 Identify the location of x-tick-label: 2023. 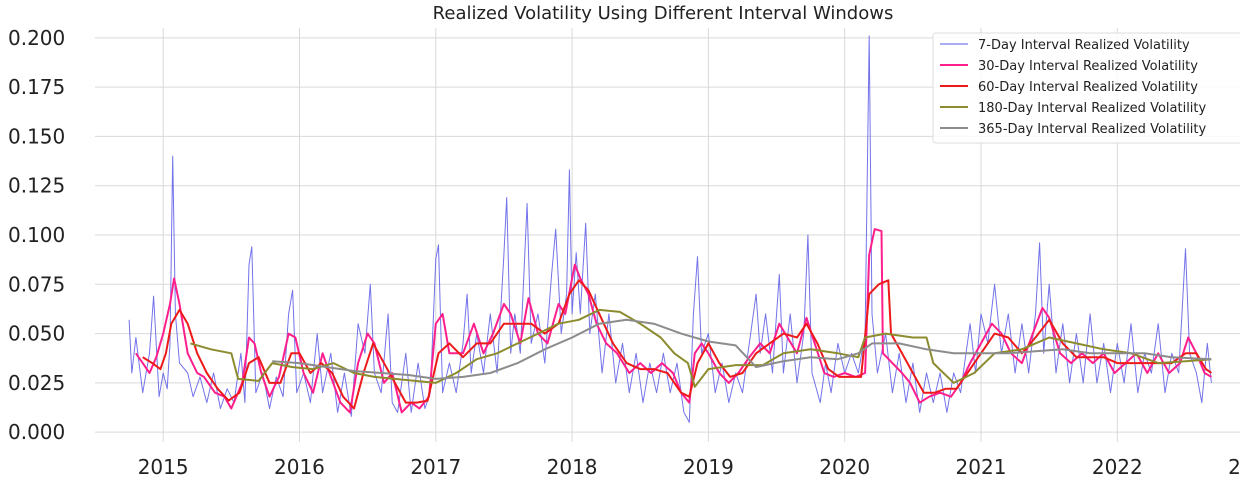
(1234, 467).